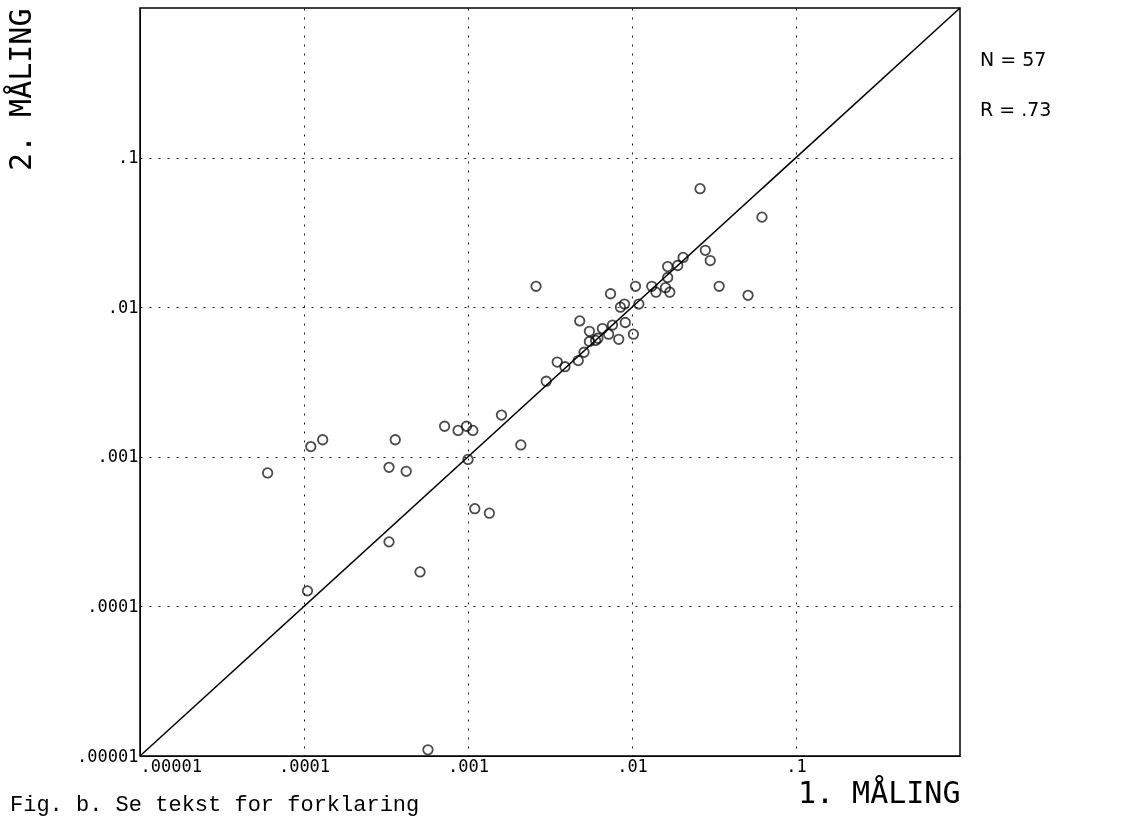  Describe the element at coordinates (113, 605) in the screenshot. I see `y-tick-label: .0001` at that location.